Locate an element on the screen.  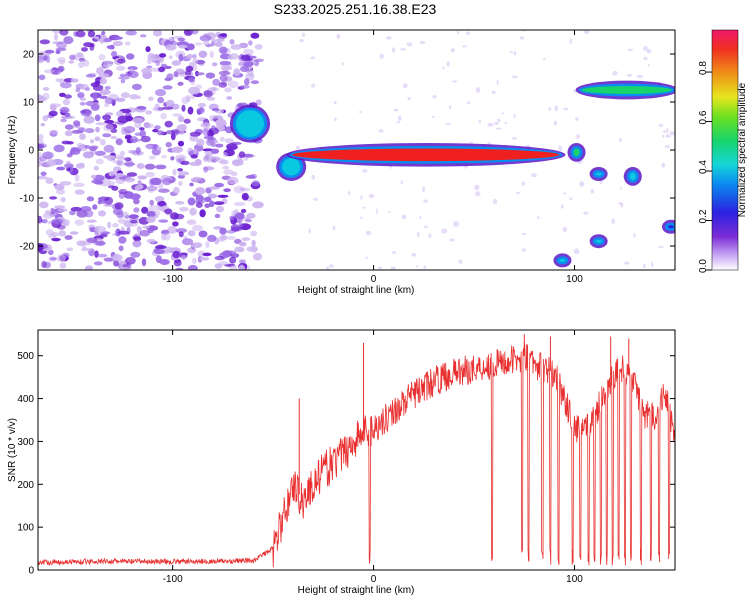
y-tick-label: 100 is located at coordinates (25, 528).